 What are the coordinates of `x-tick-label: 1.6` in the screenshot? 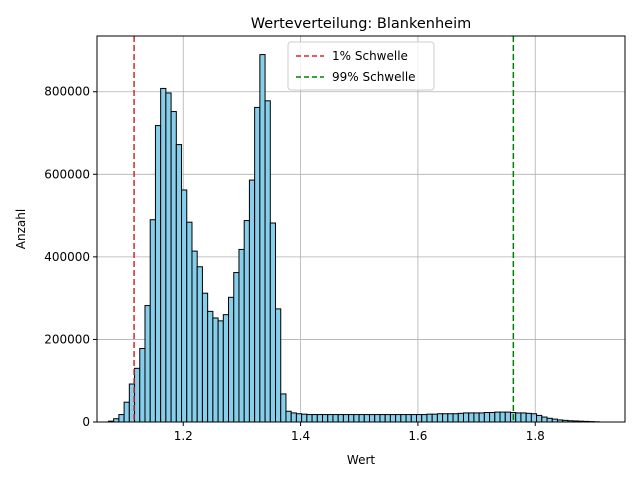 It's located at (417, 436).